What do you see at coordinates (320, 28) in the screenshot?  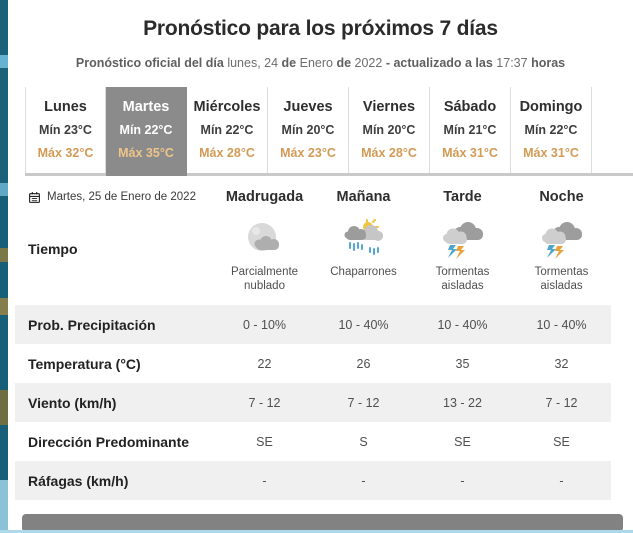 I see `page-title: Pronóstico para los próximos 7 días` at bounding box center [320, 28].